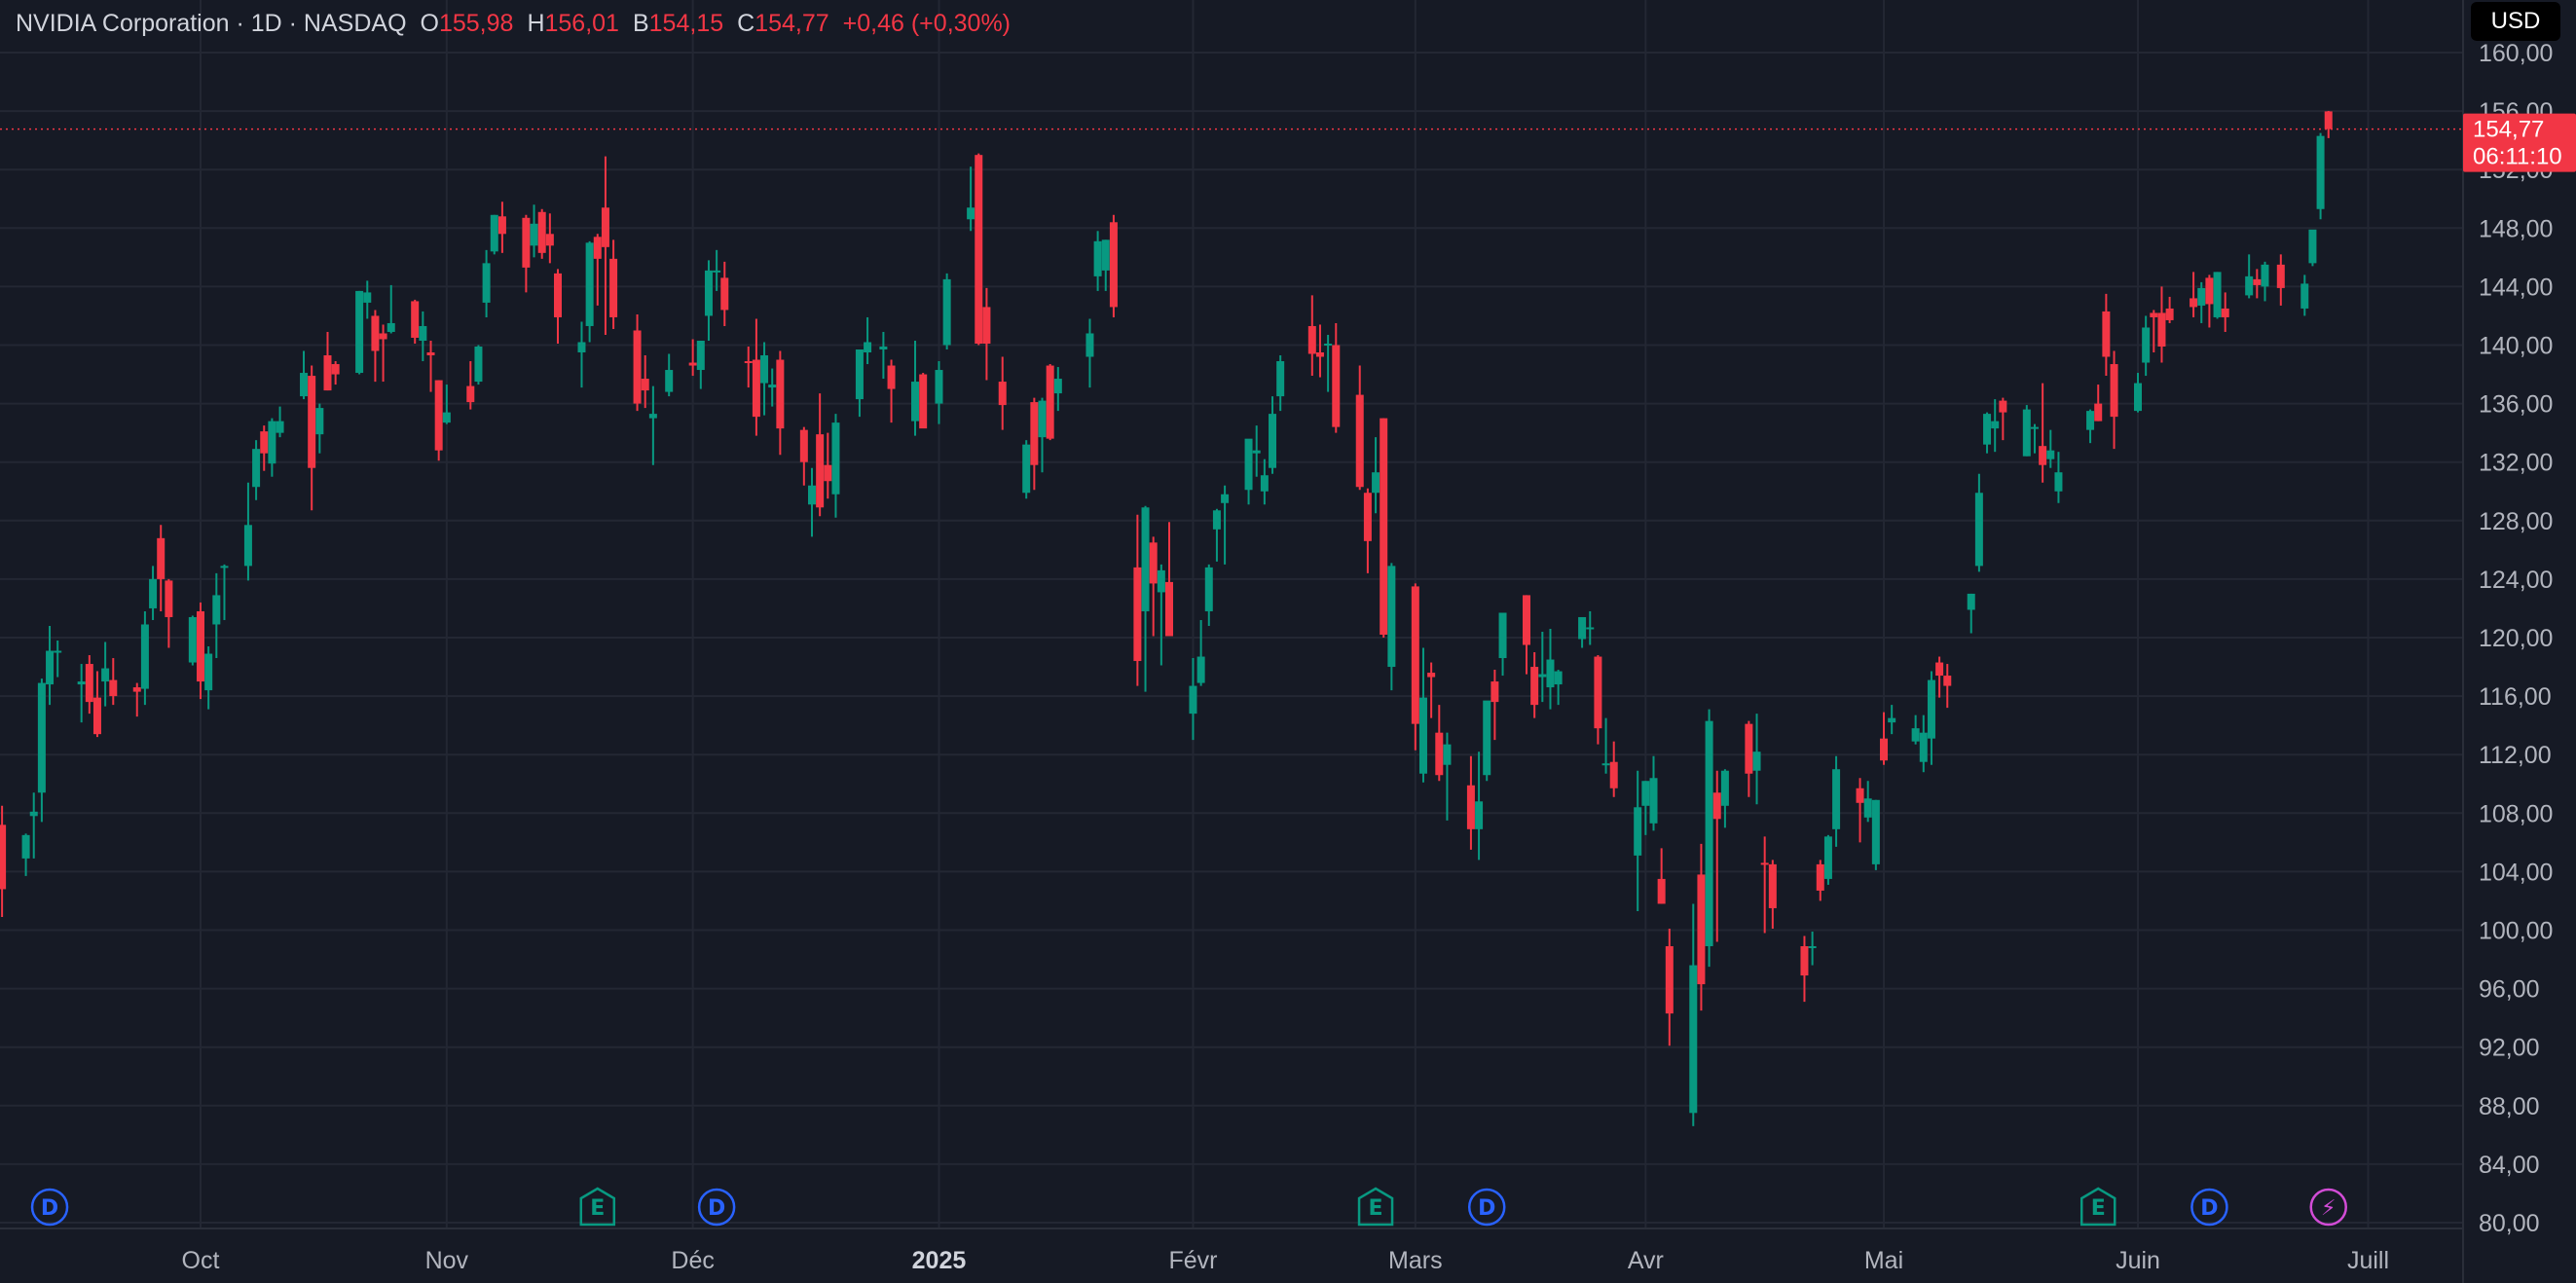 This screenshot has width=2576, height=1283. What do you see at coordinates (2328, 1207) in the screenshot?
I see `split-marker: ⚡` at bounding box center [2328, 1207].